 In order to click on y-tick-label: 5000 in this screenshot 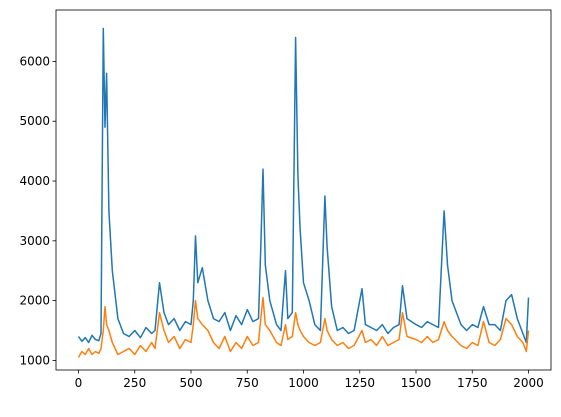, I will do `click(34, 121)`.